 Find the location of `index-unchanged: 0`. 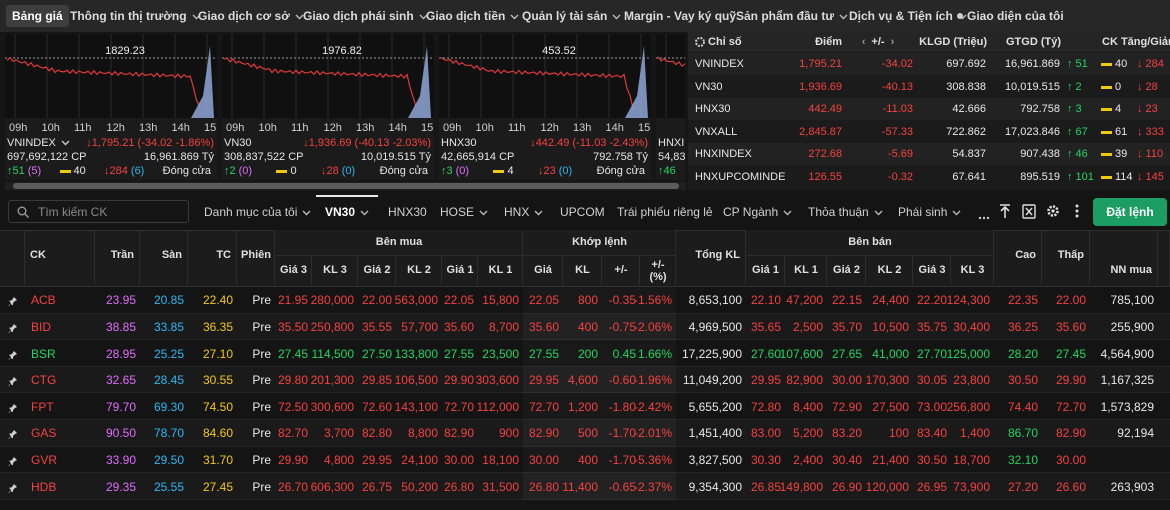

index-unchanged: 0 is located at coordinates (1118, 86).